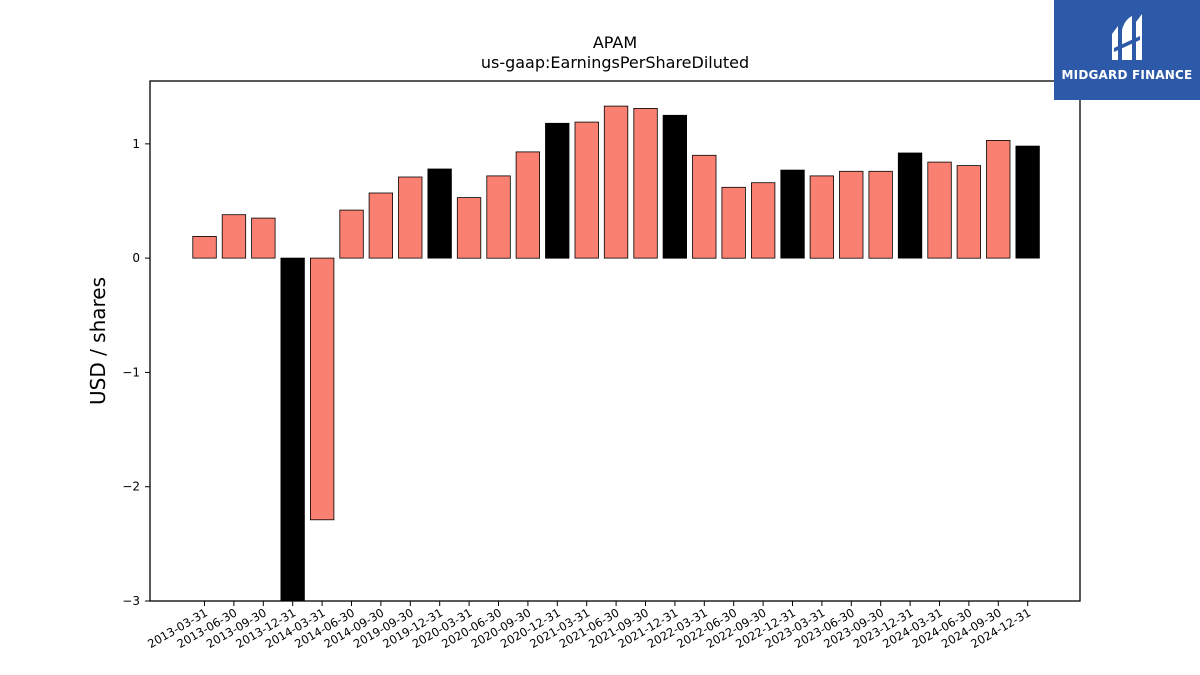 The image size is (1200, 675). I want to click on y-tick-label: −3, so click(131, 601).